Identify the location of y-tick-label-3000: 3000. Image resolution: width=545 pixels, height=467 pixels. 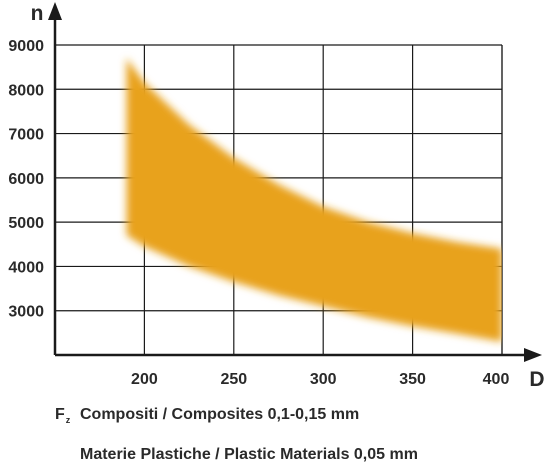
(26, 312).